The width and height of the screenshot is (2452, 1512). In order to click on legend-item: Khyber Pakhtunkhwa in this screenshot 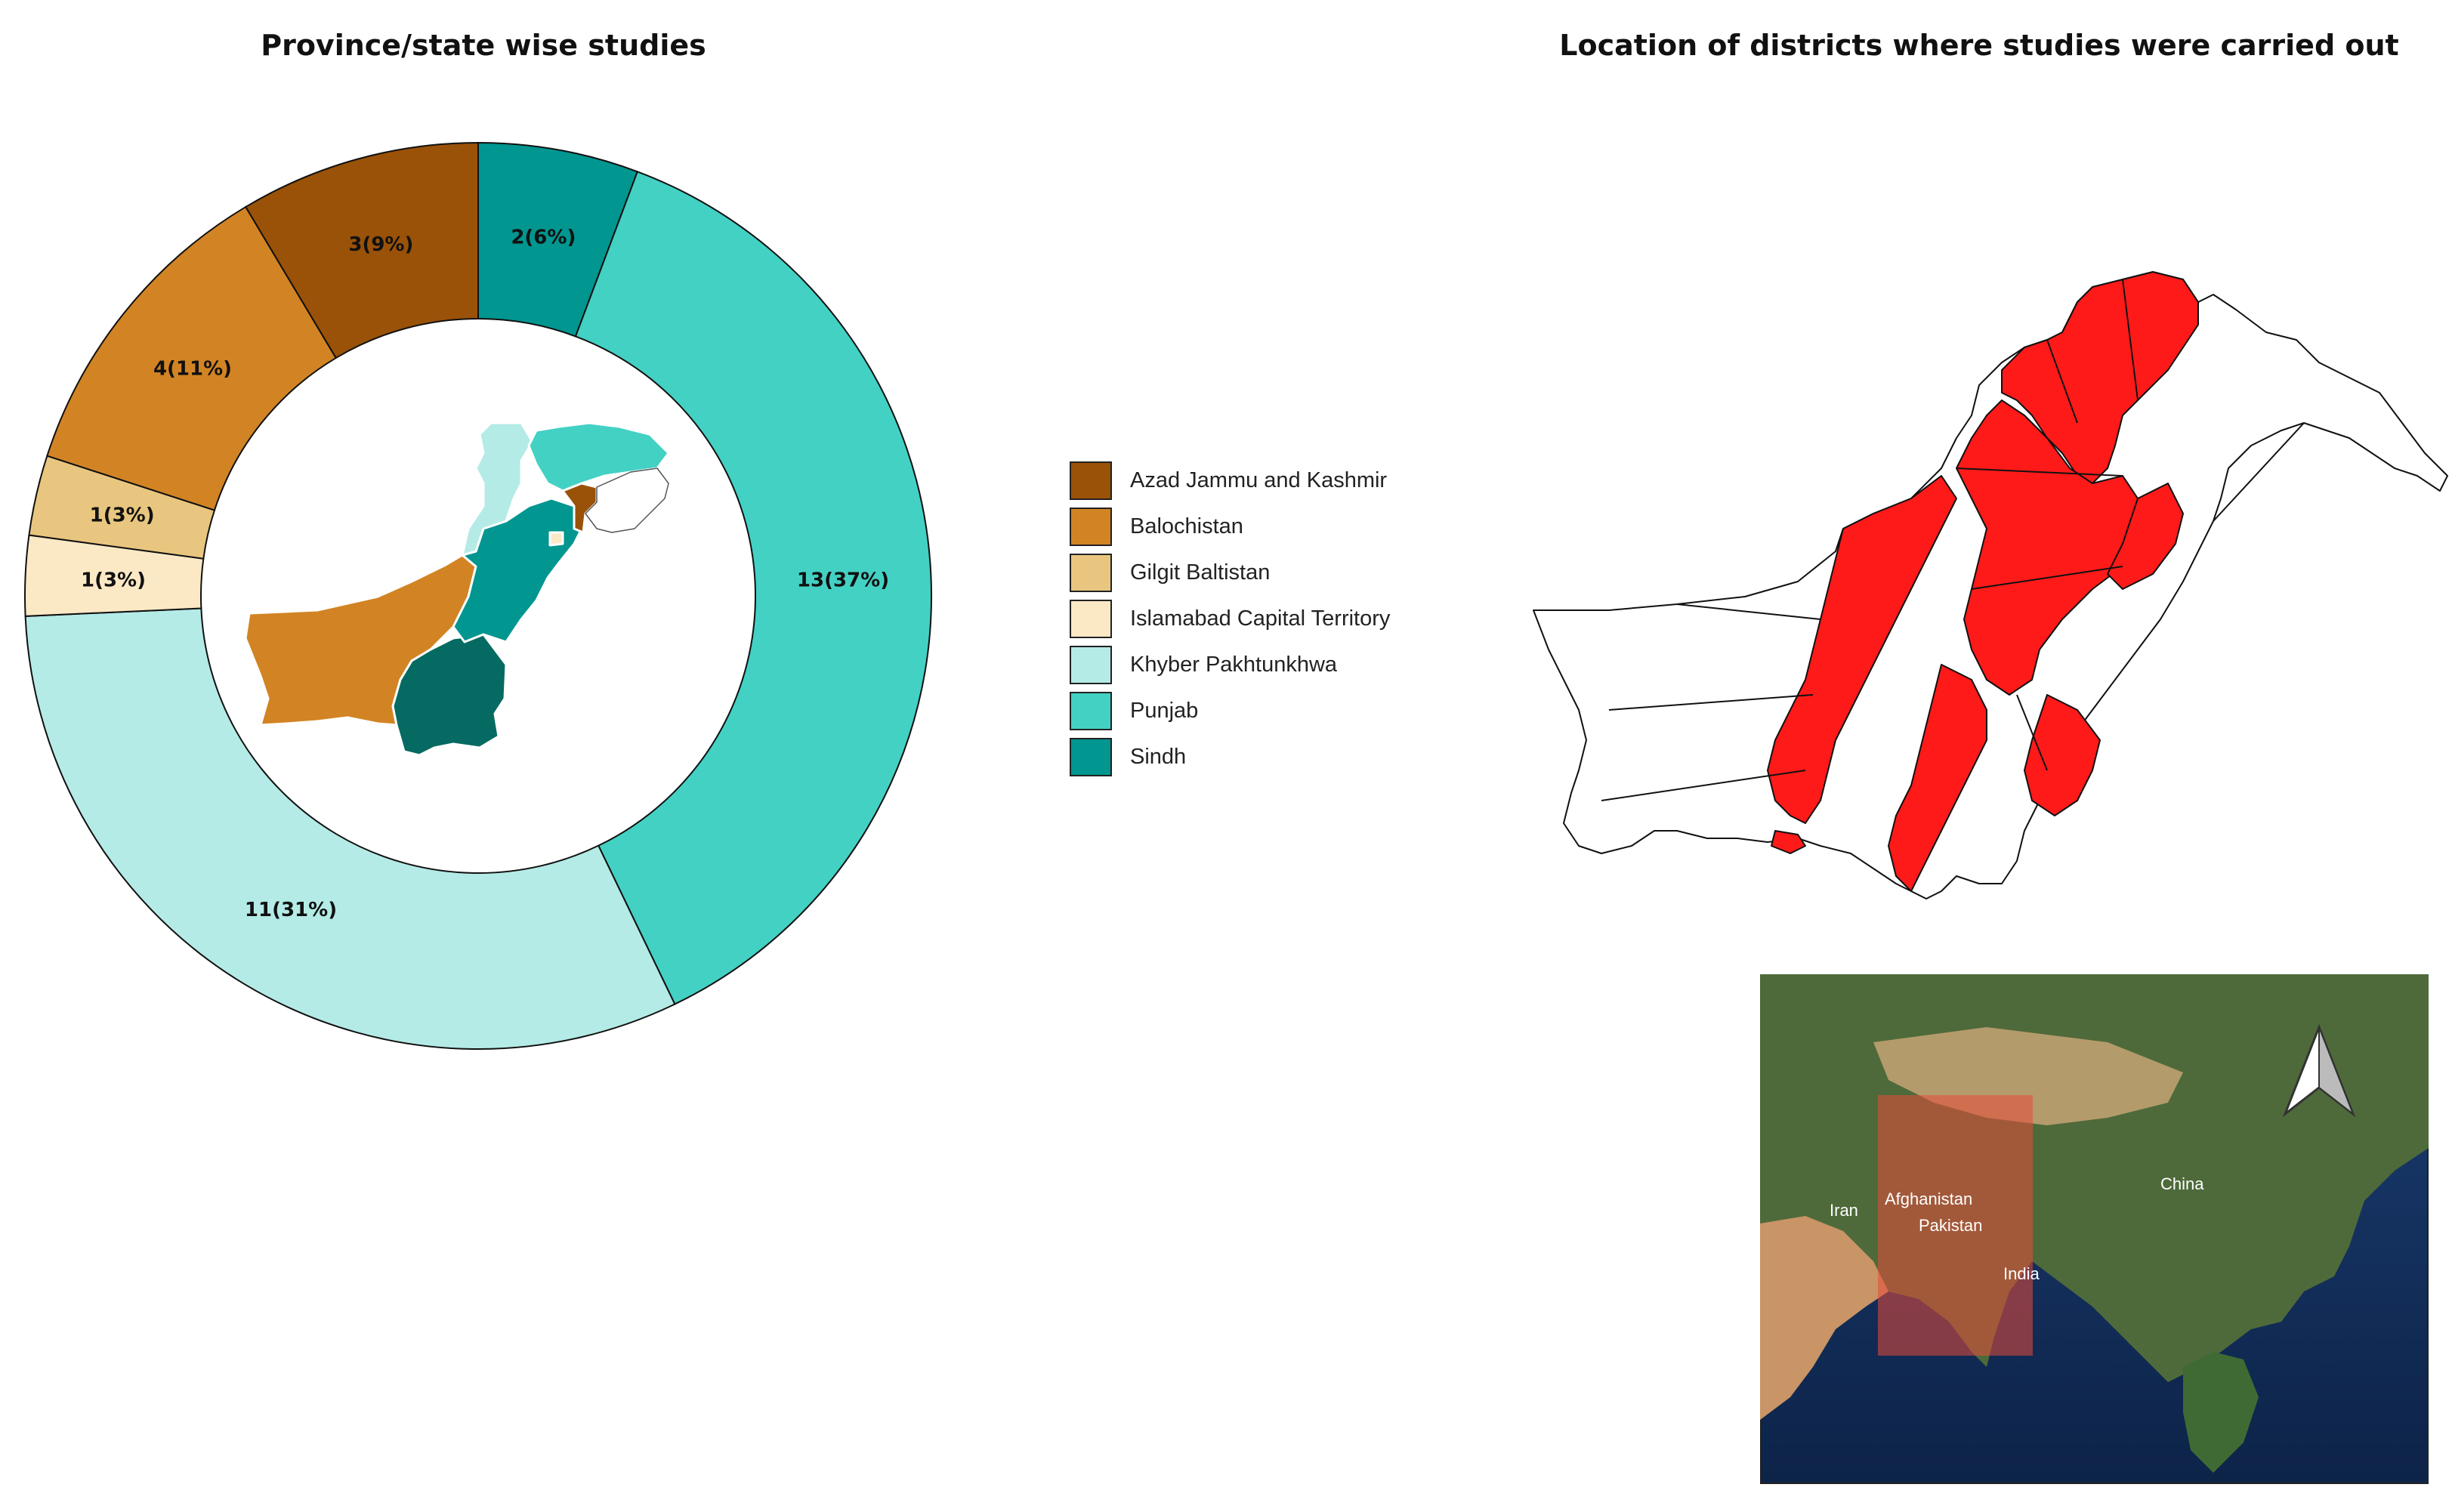, I will do `click(1230, 665)`.